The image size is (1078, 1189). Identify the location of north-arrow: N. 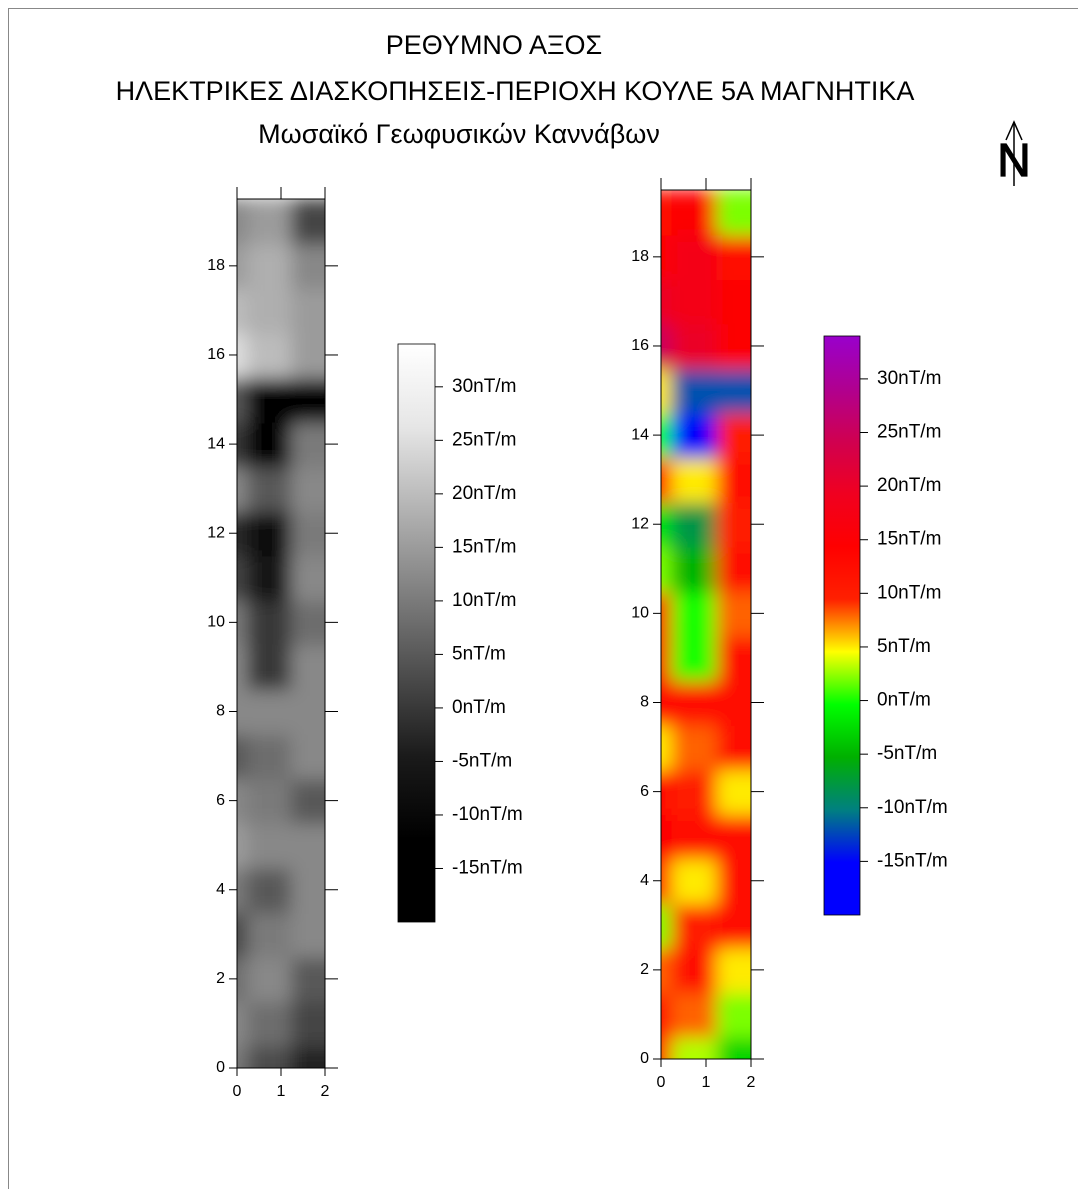
(1014, 153).